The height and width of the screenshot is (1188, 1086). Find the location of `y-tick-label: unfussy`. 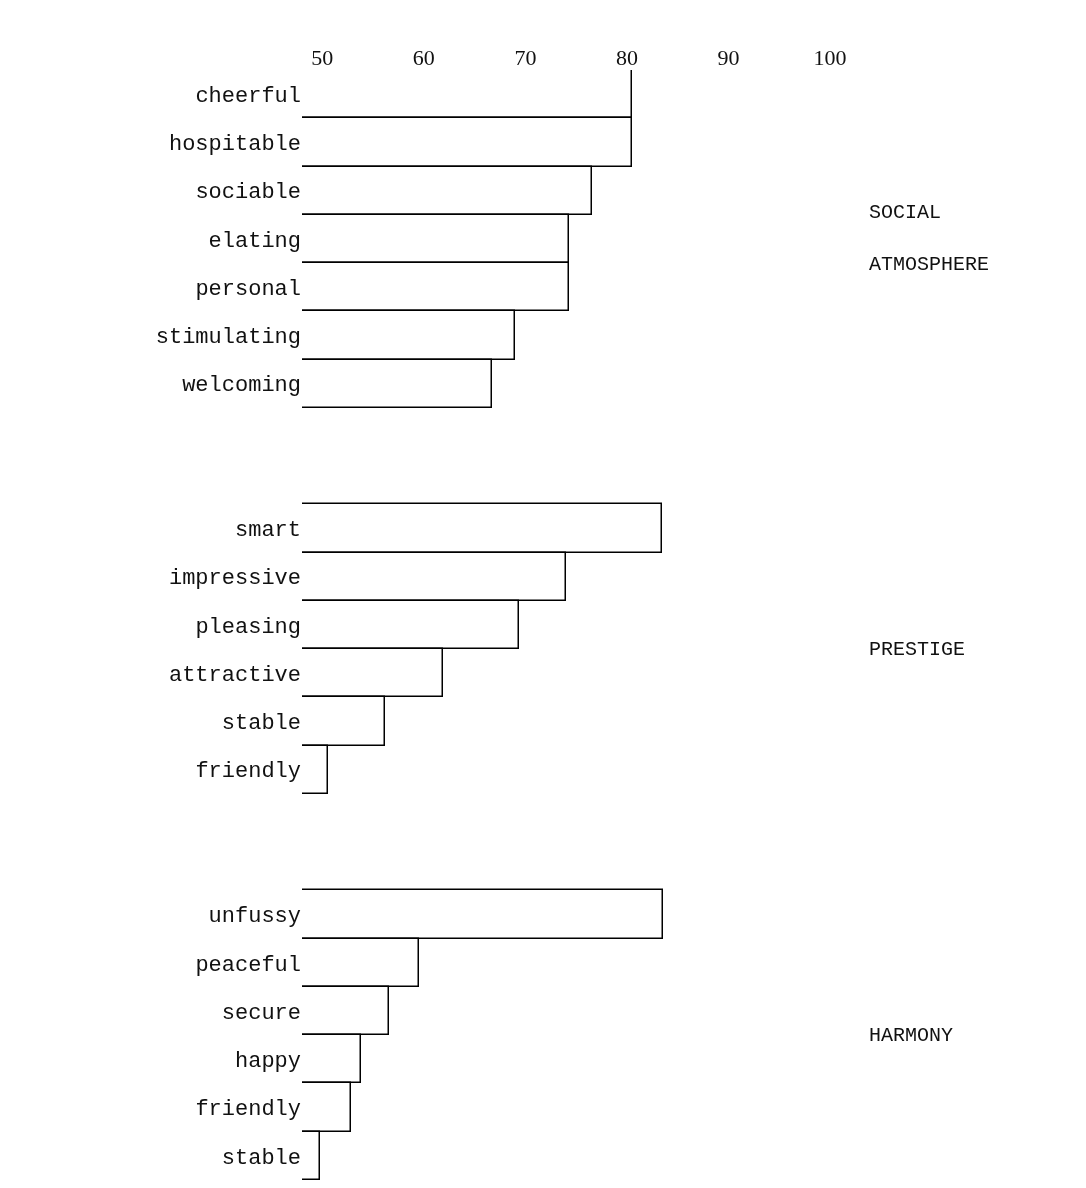

y-tick-label: unfussy is located at coordinates (254, 917).